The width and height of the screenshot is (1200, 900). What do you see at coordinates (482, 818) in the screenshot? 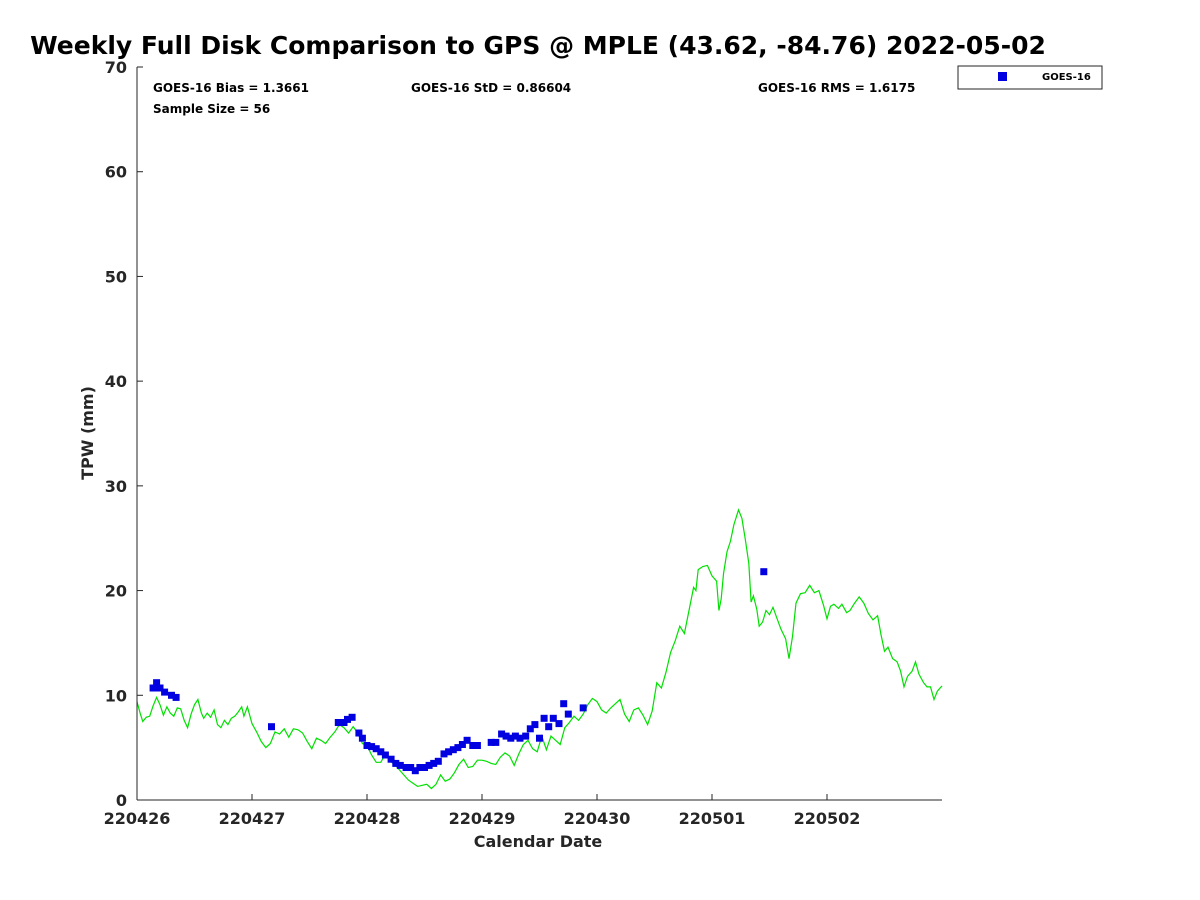
I see `x-tick-label: 220429` at bounding box center [482, 818].